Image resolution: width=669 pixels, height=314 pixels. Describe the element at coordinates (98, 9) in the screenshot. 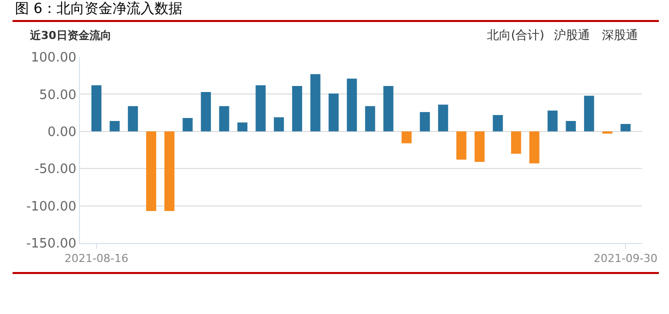

I see `chart-title: 图 6：北向资金净流入数据` at that location.